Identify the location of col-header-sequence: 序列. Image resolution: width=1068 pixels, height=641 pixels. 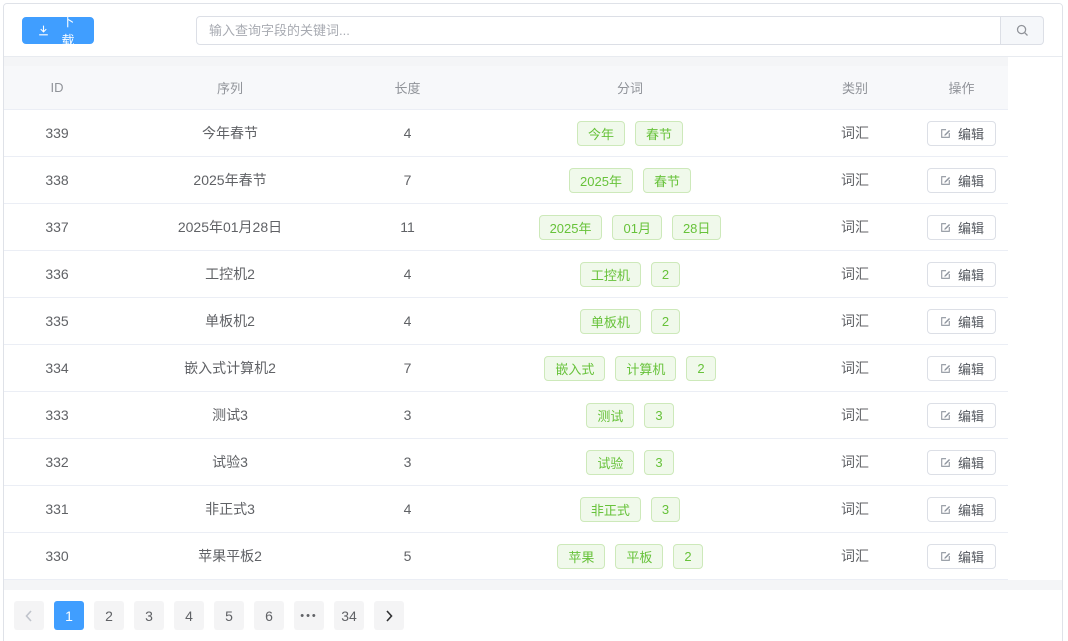
(229, 88).